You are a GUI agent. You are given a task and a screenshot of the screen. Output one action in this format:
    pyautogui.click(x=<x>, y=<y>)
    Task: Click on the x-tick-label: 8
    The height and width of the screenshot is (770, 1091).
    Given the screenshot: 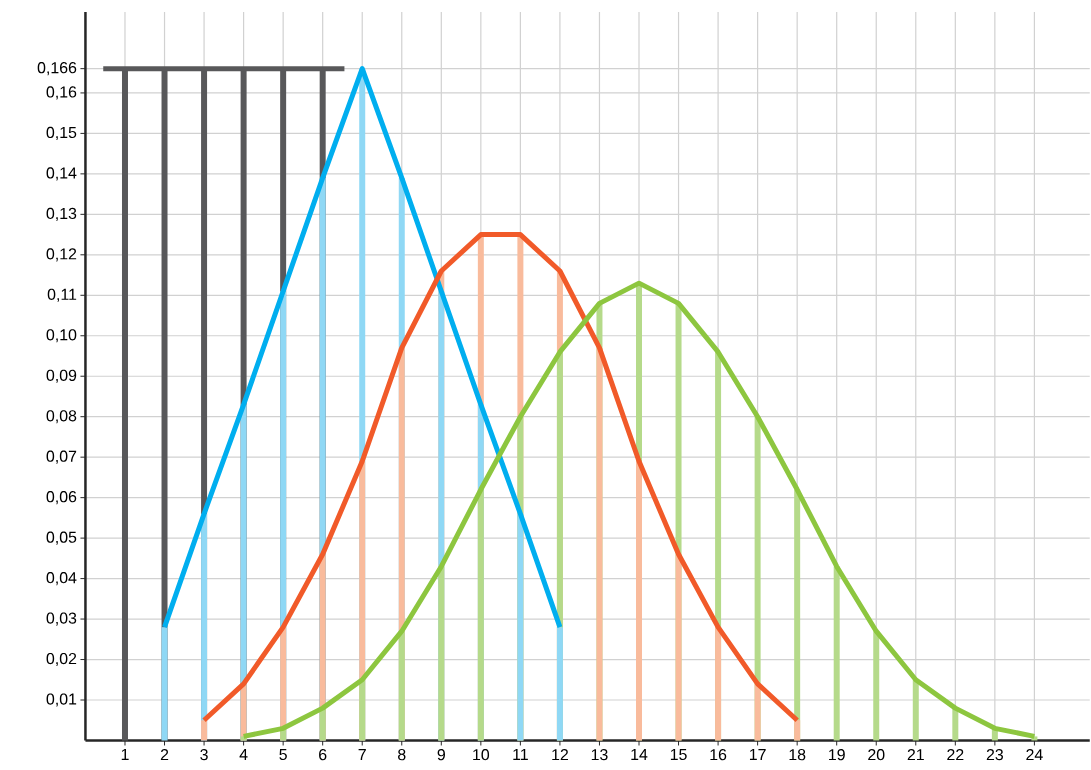 What is the action you would take?
    pyautogui.click(x=402, y=754)
    